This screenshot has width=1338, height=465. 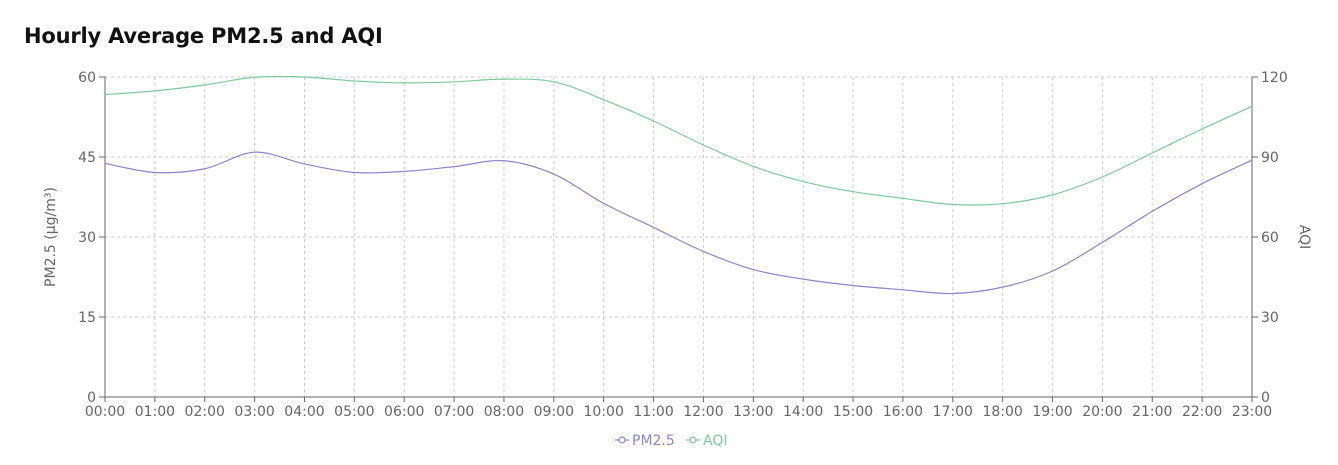 What do you see at coordinates (903, 412) in the screenshot?
I see `x-tick-label: 16:00` at bounding box center [903, 412].